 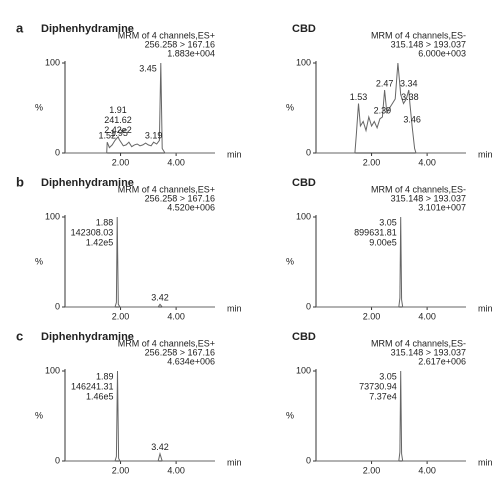 I want to click on peak-label: 3.19, so click(x=154, y=136).